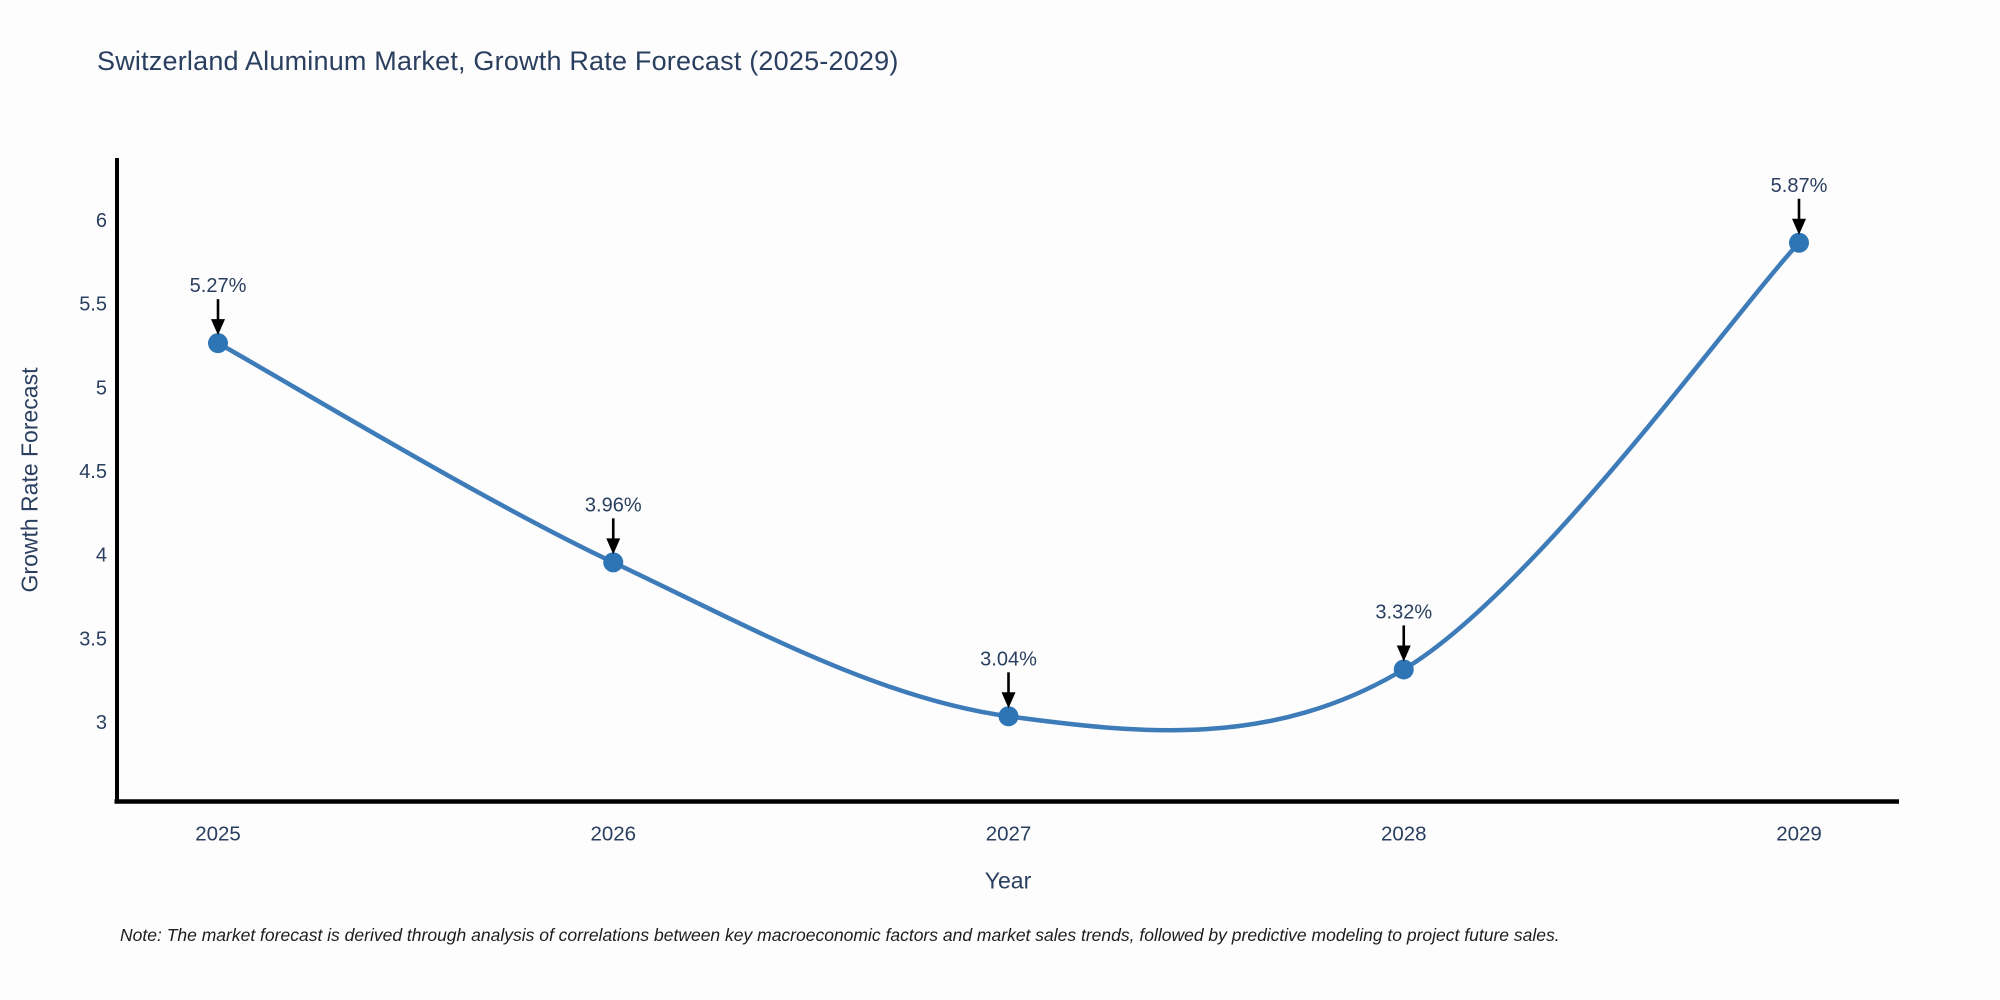 The height and width of the screenshot is (1000, 2000). Describe the element at coordinates (101, 556) in the screenshot. I see `y-tick-label: 4` at that location.